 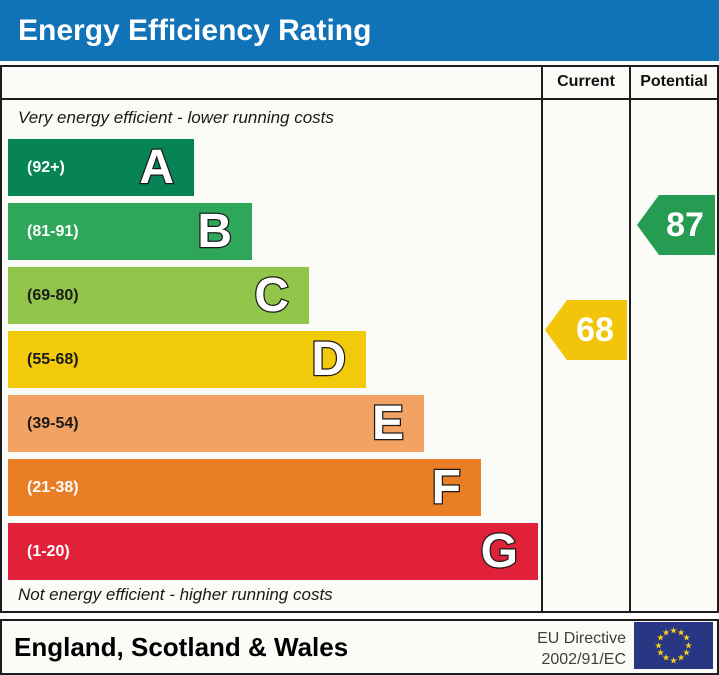 I want to click on band-range-label: (21-38), so click(x=53, y=487).